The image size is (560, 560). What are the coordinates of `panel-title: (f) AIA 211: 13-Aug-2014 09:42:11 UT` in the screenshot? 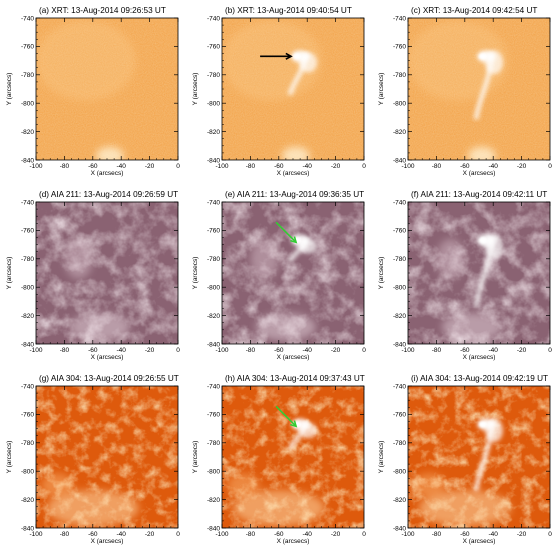 It's located at (479, 194).